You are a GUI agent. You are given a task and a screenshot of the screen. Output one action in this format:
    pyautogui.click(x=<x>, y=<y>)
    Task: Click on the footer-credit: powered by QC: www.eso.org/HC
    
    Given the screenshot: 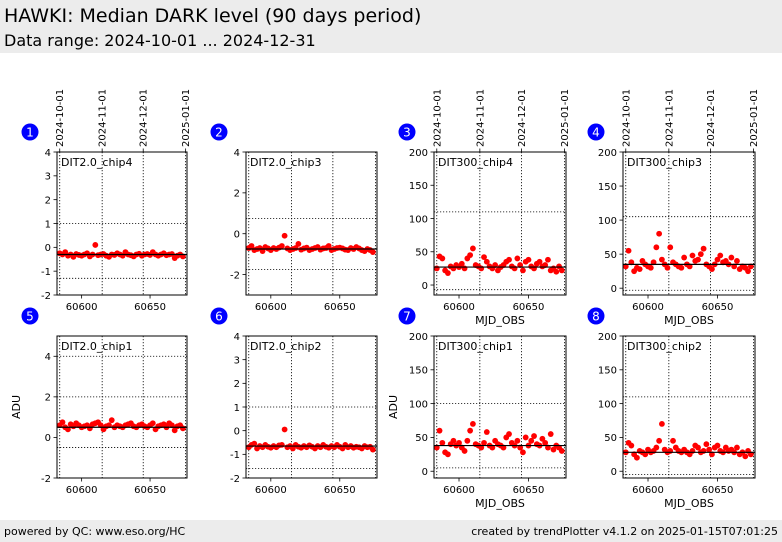 What is the action you would take?
    pyautogui.click(x=95, y=531)
    